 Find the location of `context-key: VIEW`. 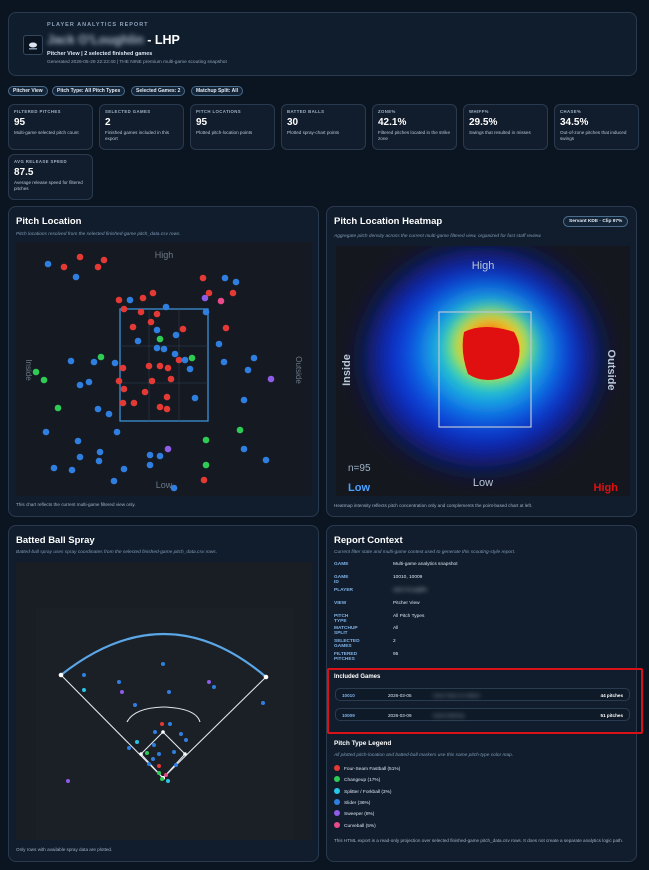

context-key: VIEW is located at coordinates (340, 603).